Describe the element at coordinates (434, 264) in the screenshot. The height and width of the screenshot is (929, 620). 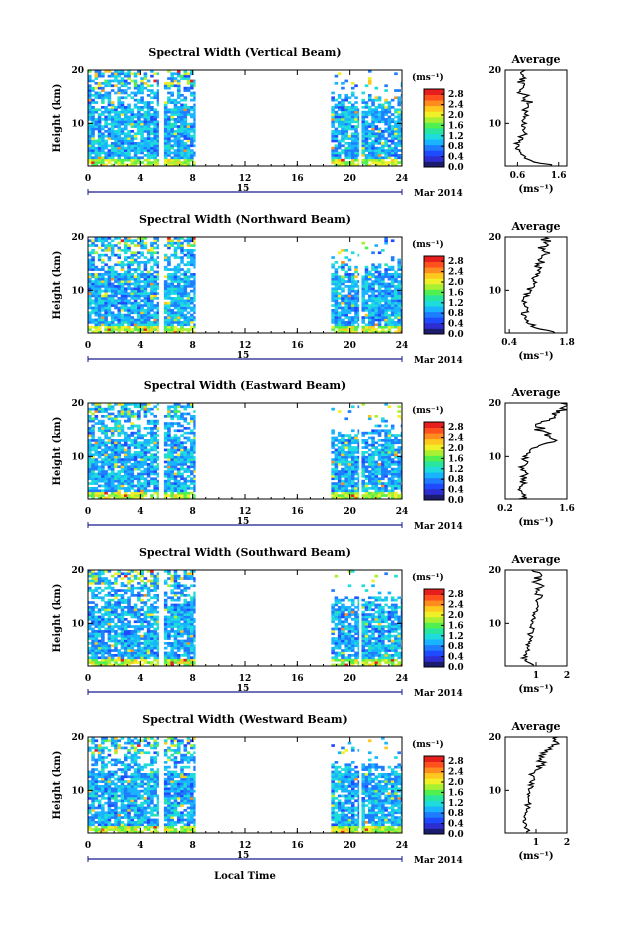
I see `colorbar-swatch` at that location.